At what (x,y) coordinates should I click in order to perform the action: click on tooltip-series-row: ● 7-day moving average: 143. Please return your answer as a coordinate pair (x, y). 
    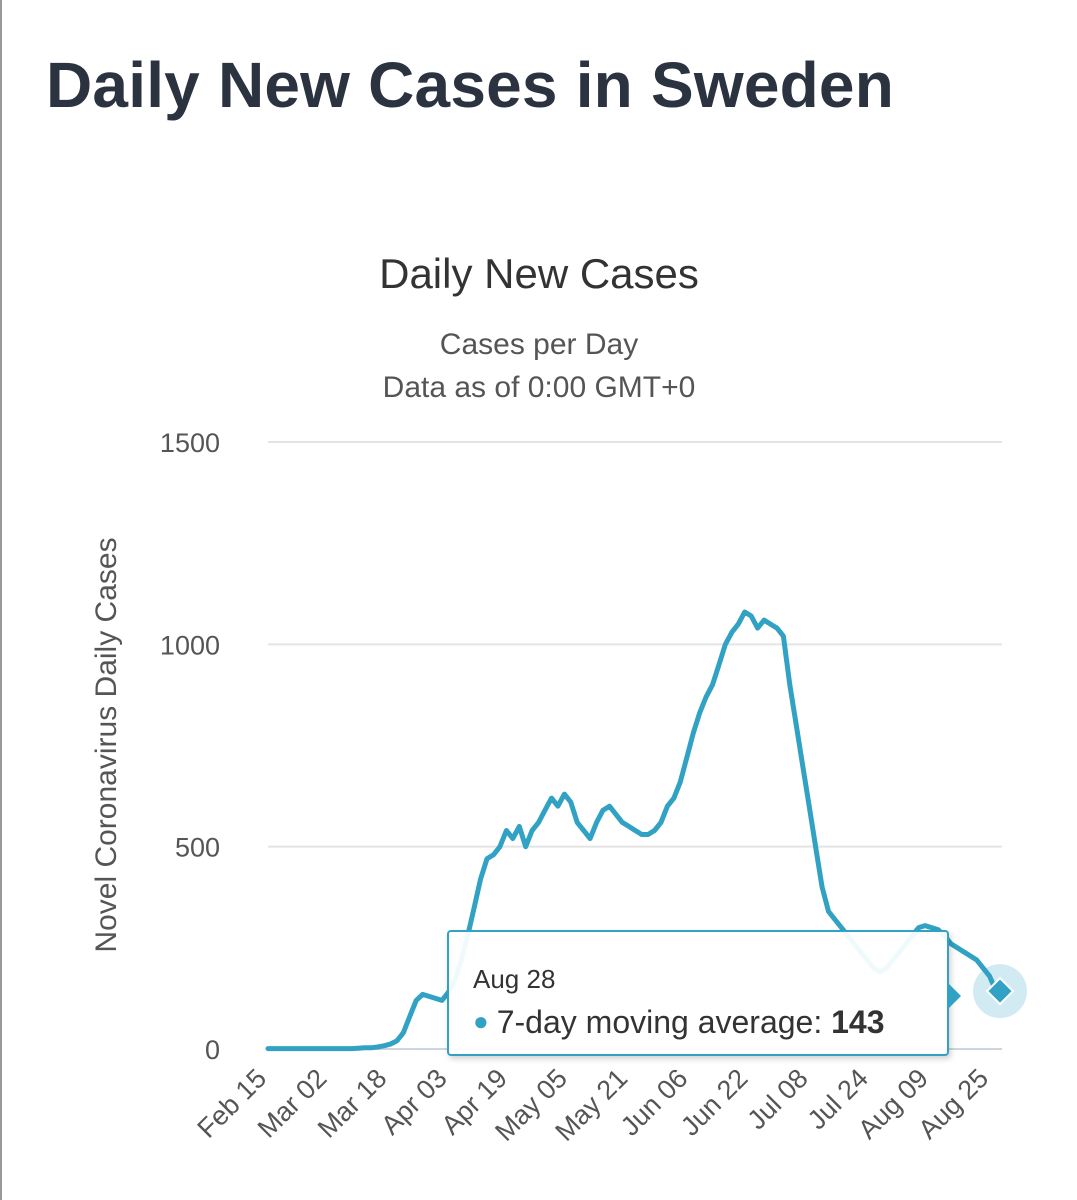
    Looking at the image, I should click on (679, 1022).